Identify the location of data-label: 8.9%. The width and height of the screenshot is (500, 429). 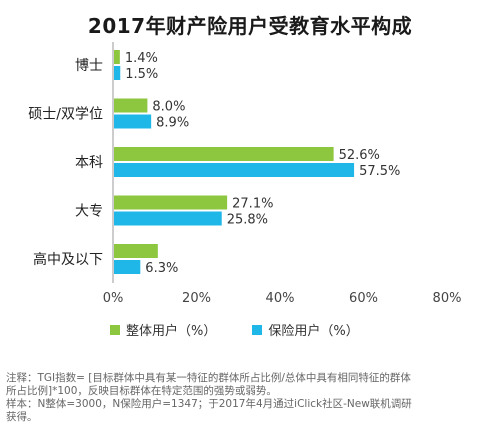
(172, 123).